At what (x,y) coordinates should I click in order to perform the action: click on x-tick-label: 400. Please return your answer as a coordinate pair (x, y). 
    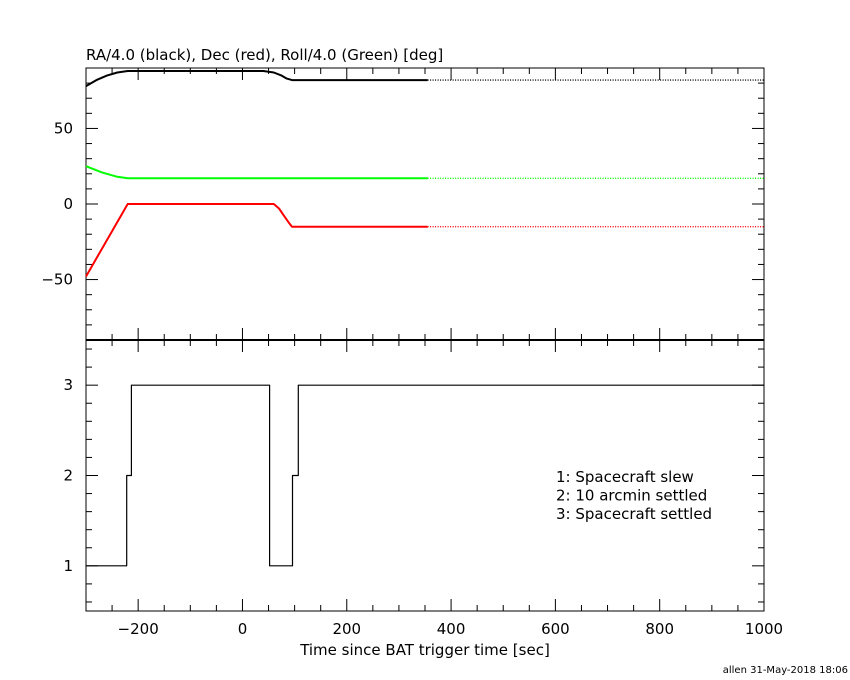
    Looking at the image, I should click on (451, 629).